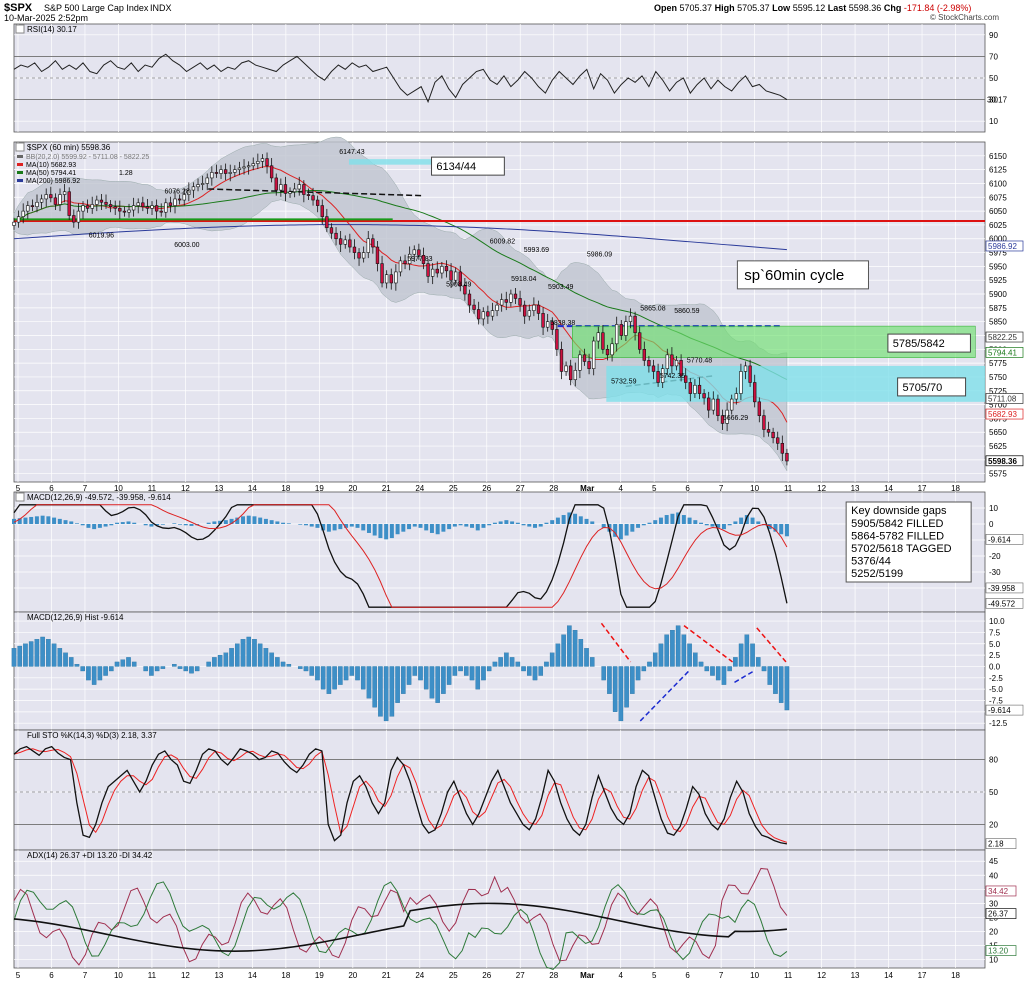  What do you see at coordinates (652, 308) in the screenshot?
I see `price-annotation: 5865.08` at bounding box center [652, 308].